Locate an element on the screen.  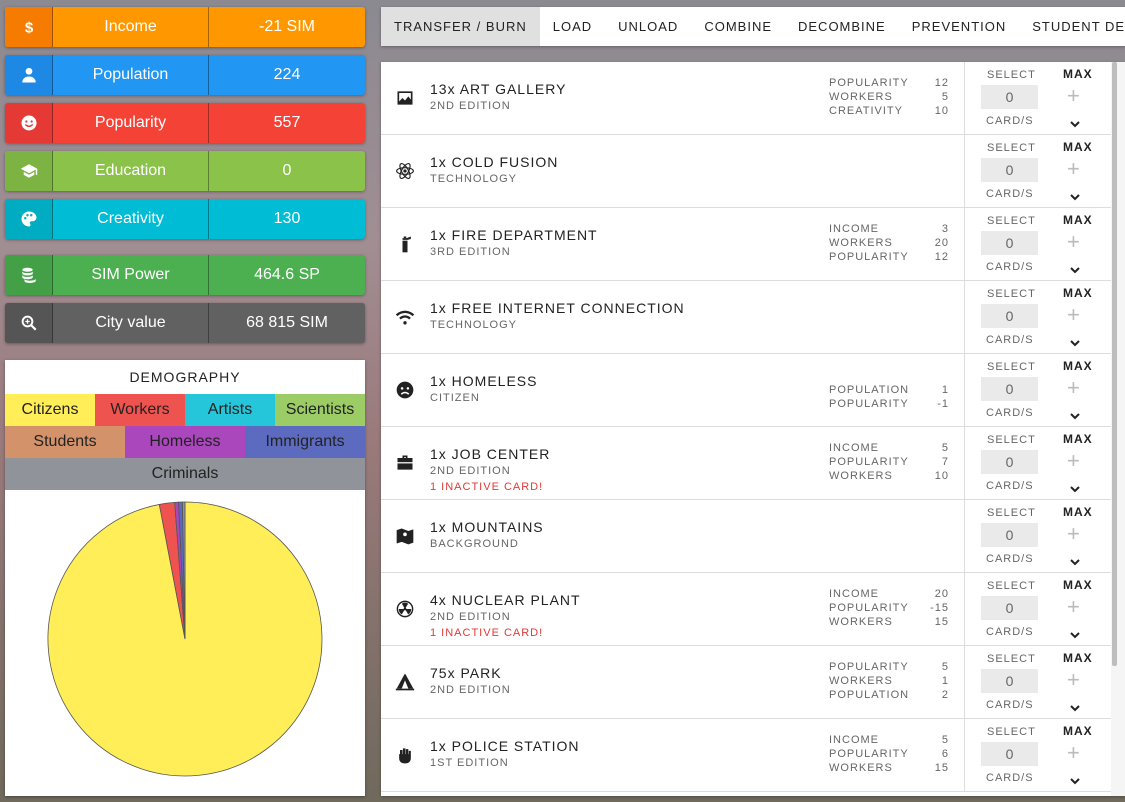
card-stat-value: 5 is located at coordinates (945, 97).